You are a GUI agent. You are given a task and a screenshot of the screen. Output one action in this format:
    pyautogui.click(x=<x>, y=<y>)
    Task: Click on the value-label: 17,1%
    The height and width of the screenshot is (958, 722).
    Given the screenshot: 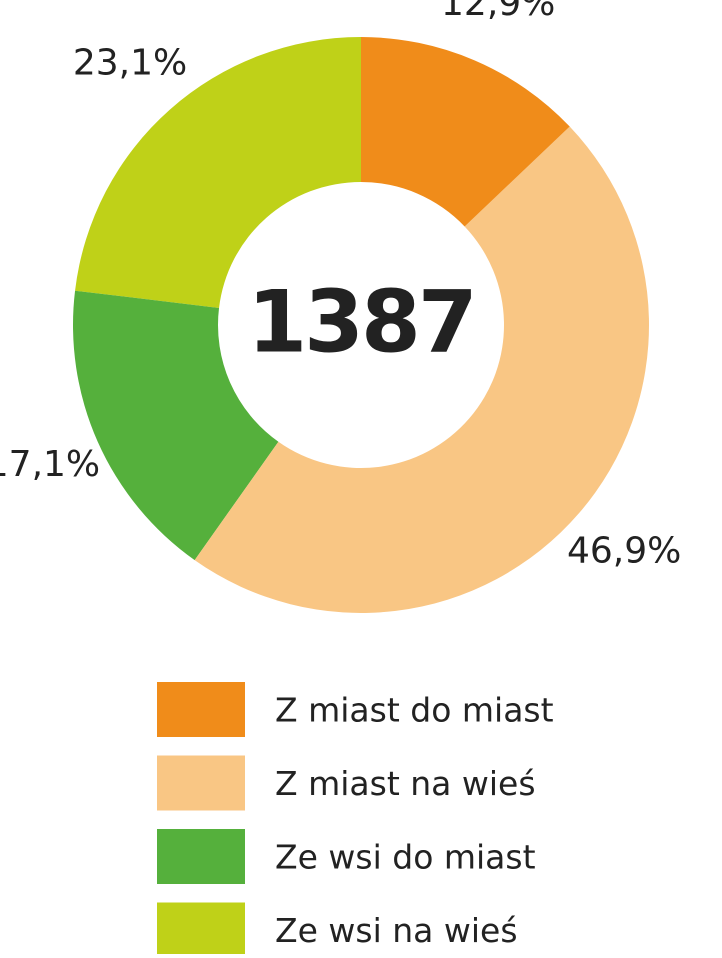 What is the action you would take?
    pyautogui.click(x=50, y=464)
    